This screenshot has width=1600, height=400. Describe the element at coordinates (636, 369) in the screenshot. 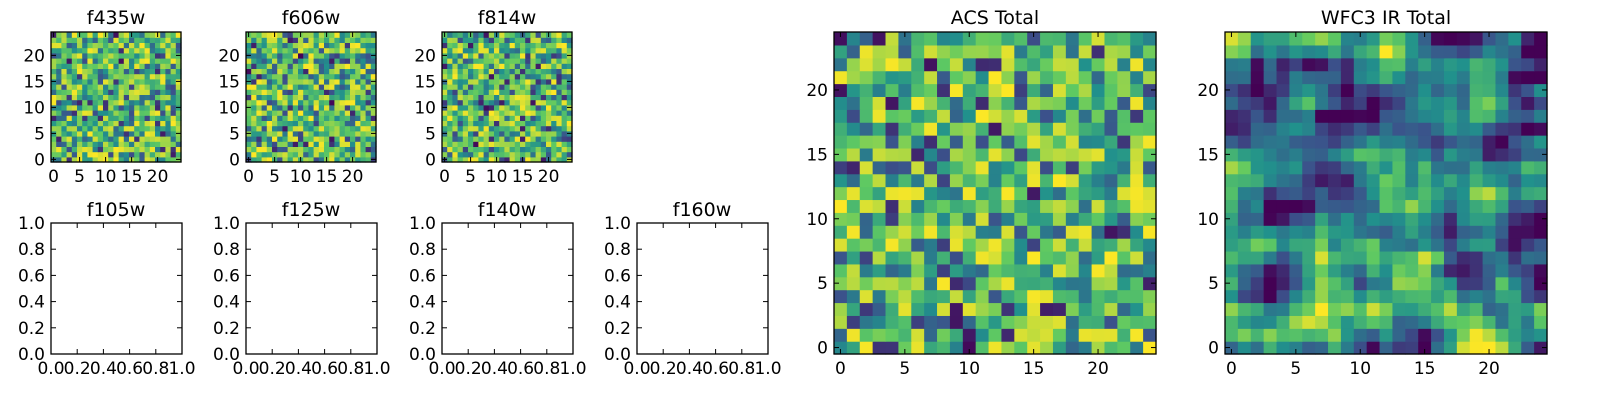

I see `x-tick-label: 0.0` at that location.